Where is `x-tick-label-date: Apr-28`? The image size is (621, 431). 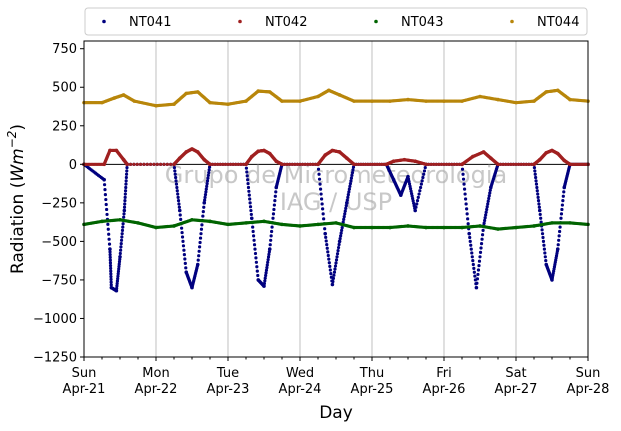 x-tick-label-date: Apr-28 is located at coordinates (588, 389).